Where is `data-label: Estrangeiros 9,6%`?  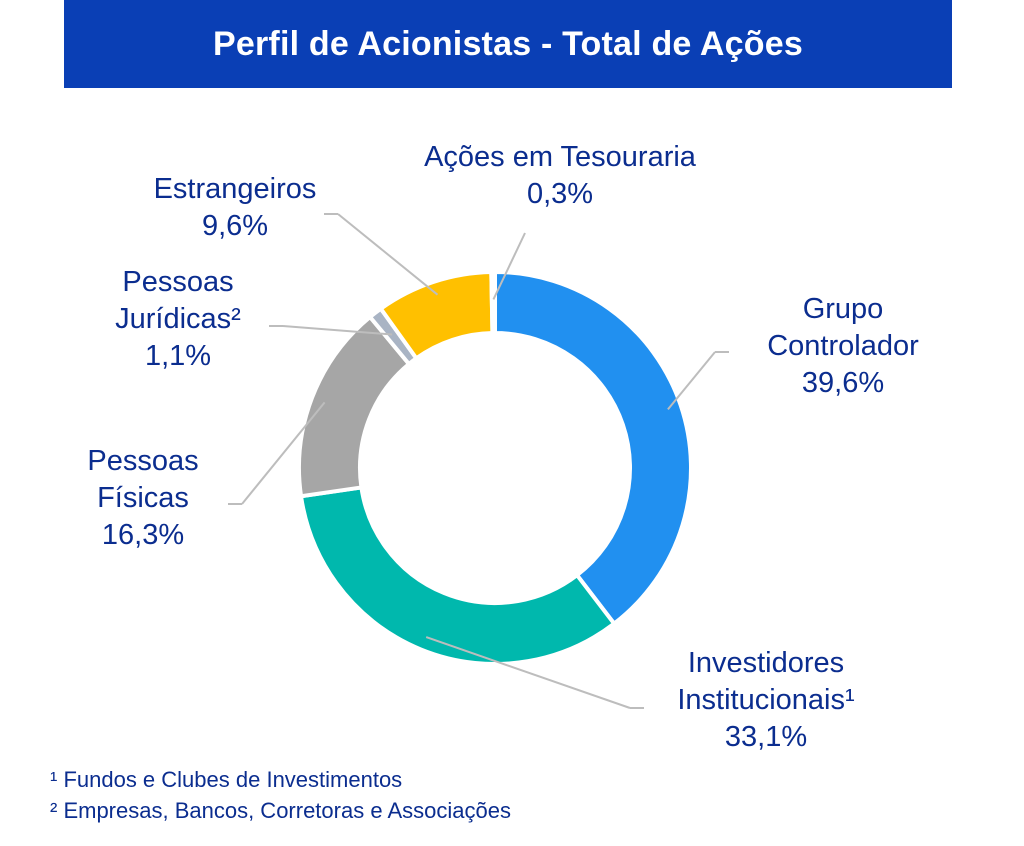
data-label: Estrangeiros 9,6% is located at coordinates (235, 207).